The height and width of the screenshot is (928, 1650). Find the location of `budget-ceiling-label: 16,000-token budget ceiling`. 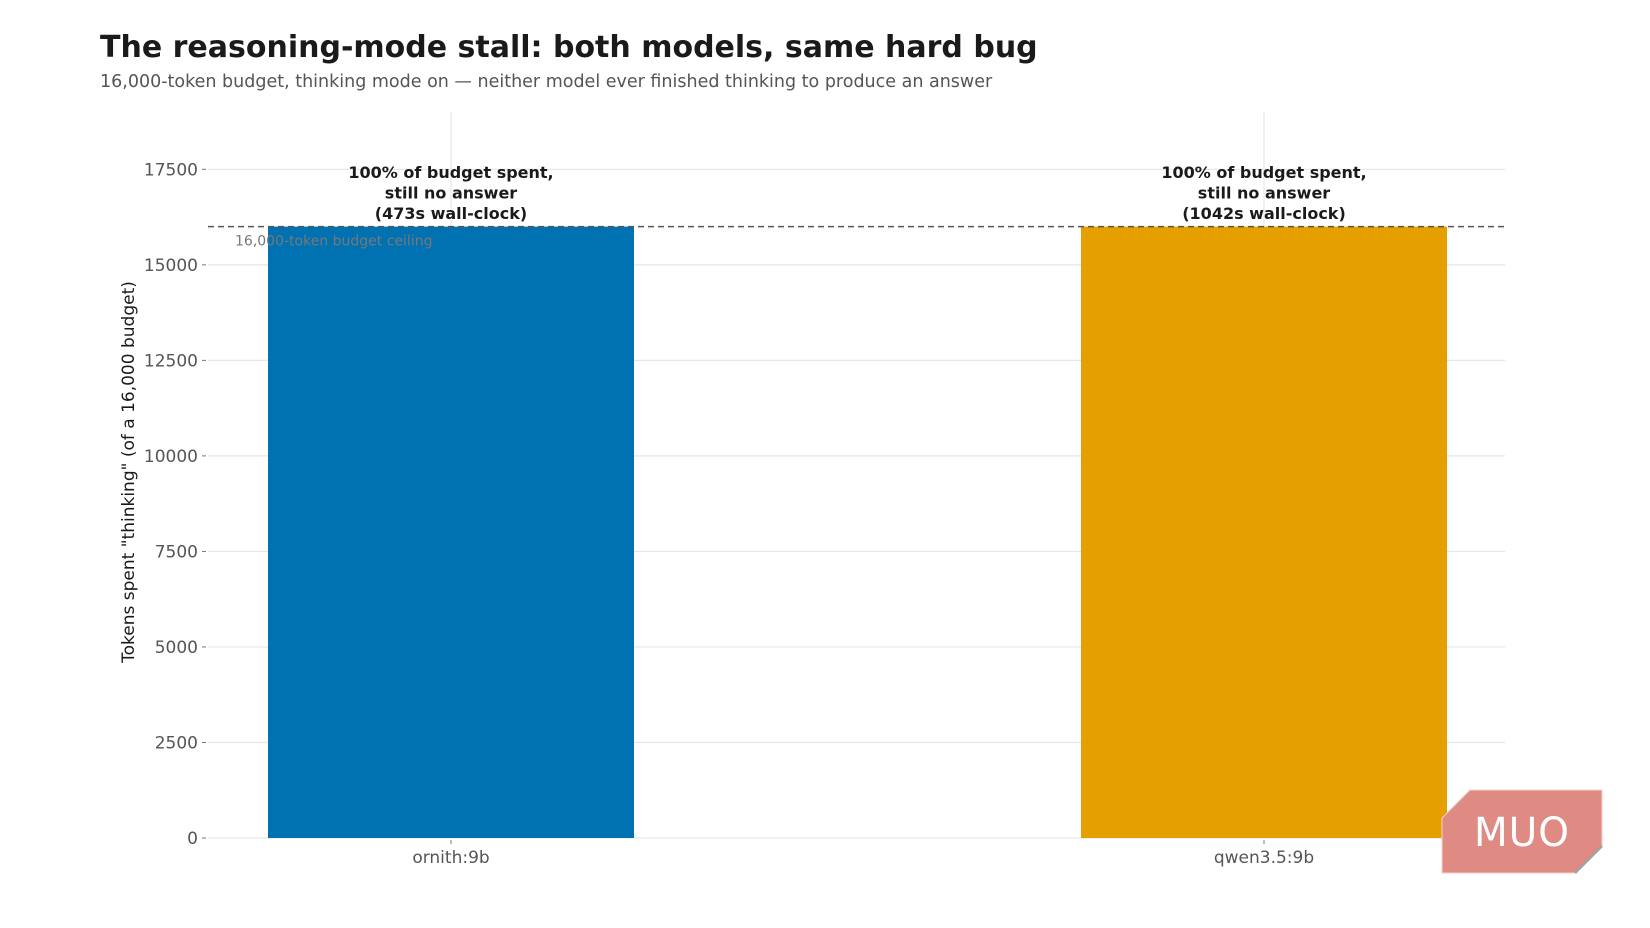

budget-ceiling-label: 16,000-token budget ceiling is located at coordinates (333, 242).